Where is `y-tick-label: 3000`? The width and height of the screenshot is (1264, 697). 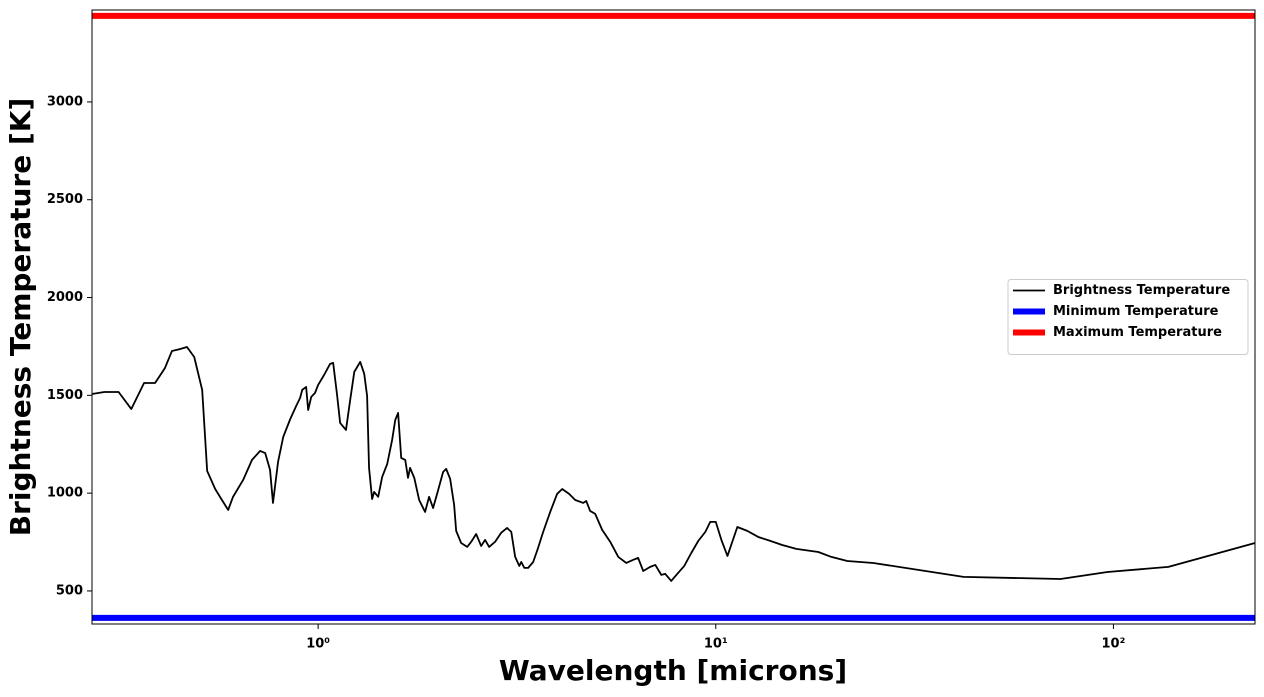 y-tick-label: 3000 is located at coordinates (65, 101).